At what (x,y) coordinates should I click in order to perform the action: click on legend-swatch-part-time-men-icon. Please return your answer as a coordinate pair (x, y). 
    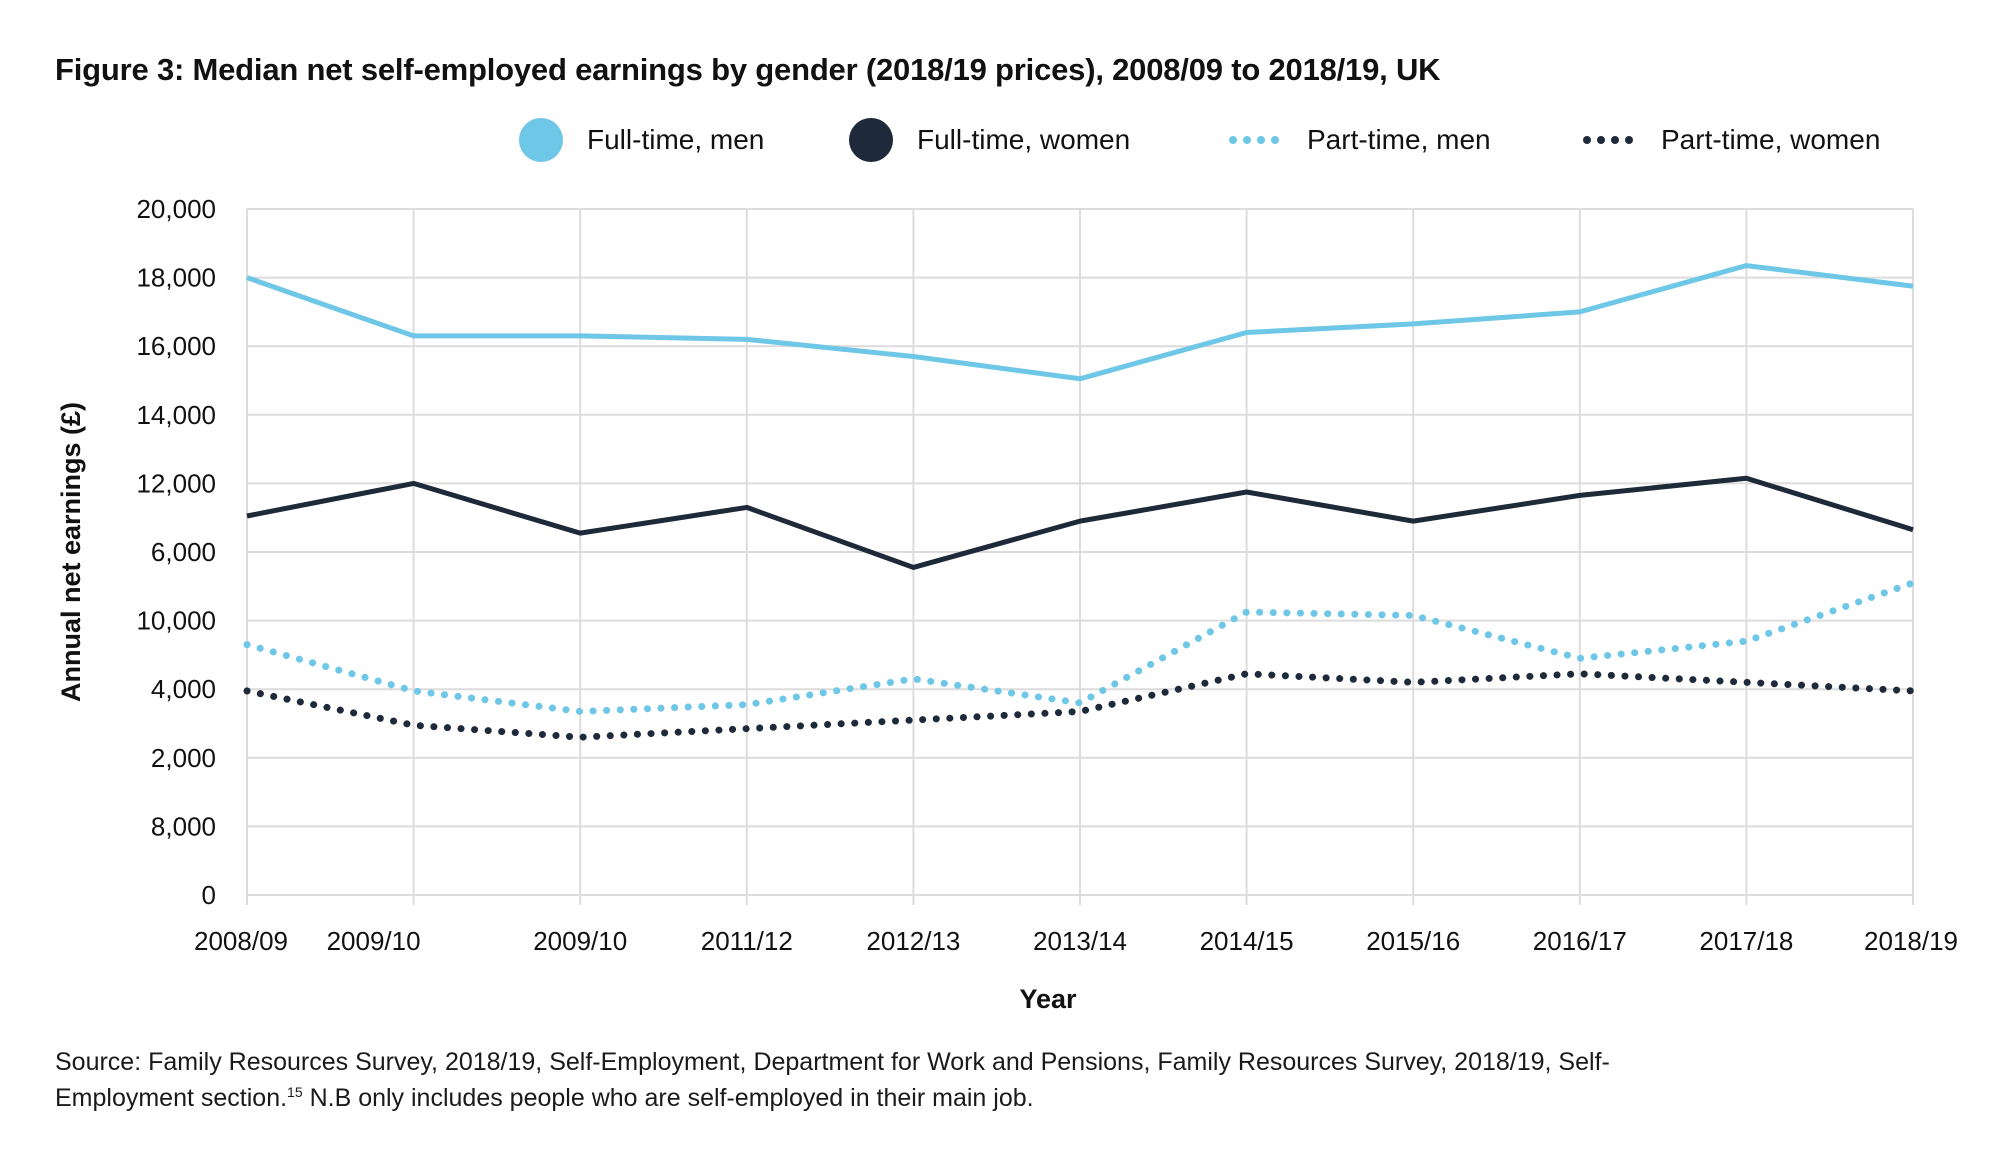
    Looking at the image, I should click on (1254, 140).